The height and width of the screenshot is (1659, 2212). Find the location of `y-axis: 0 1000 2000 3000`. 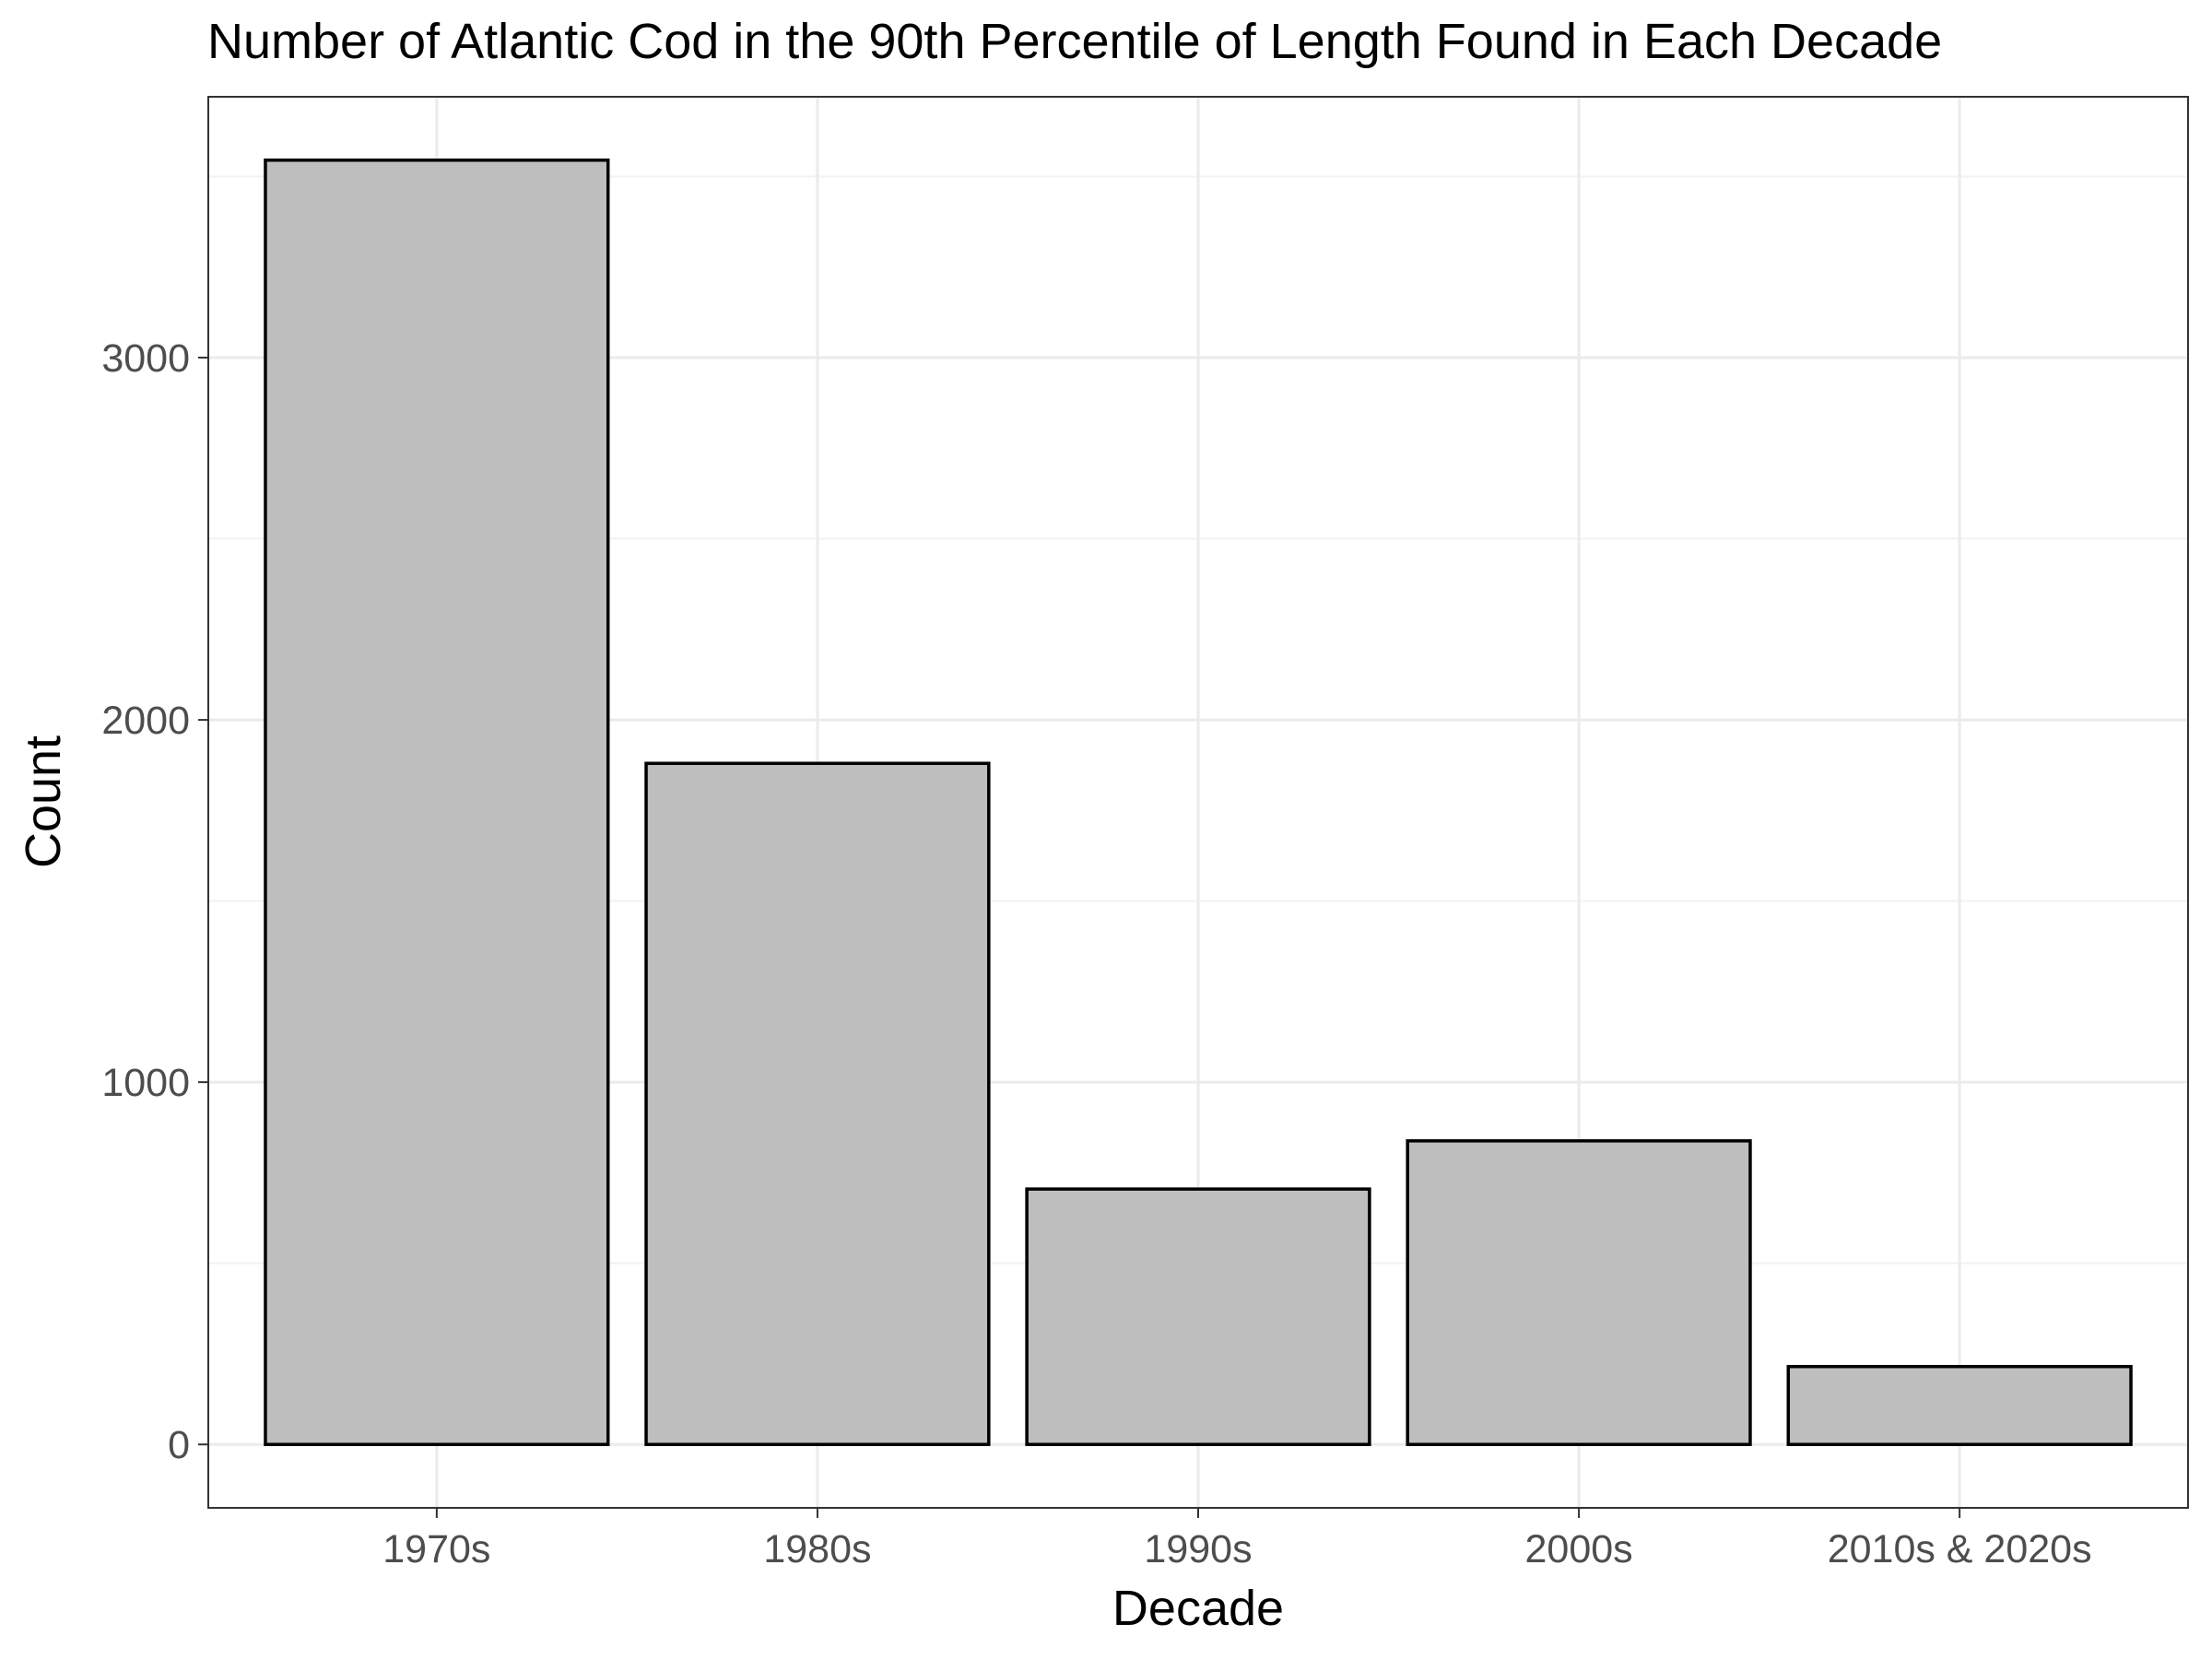

y-axis: 0 1000 2000 3000 is located at coordinates (154, 901).